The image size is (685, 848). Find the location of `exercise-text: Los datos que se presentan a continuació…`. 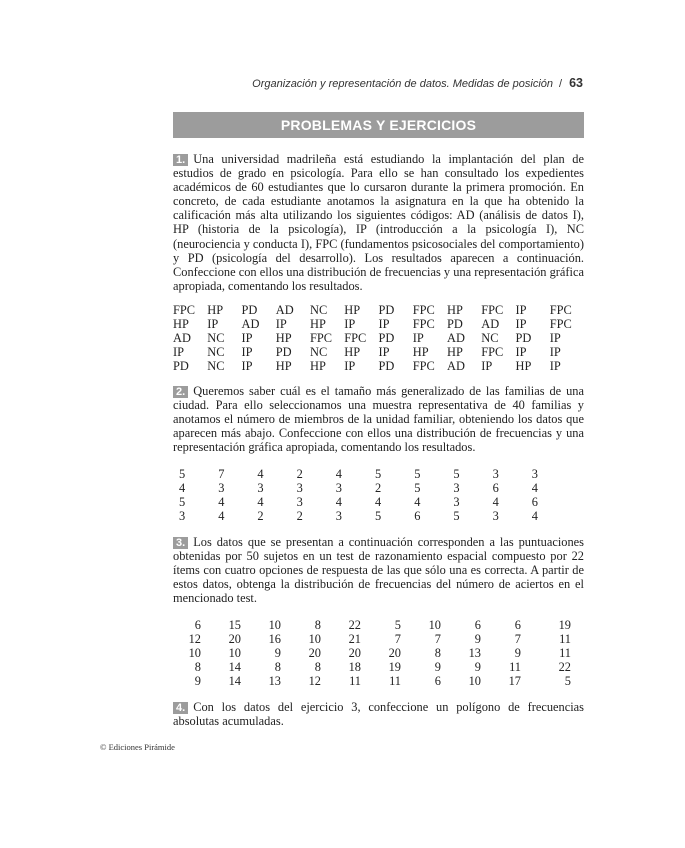

exercise-text: Los datos que se presentan a continuació… is located at coordinates (378, 570).